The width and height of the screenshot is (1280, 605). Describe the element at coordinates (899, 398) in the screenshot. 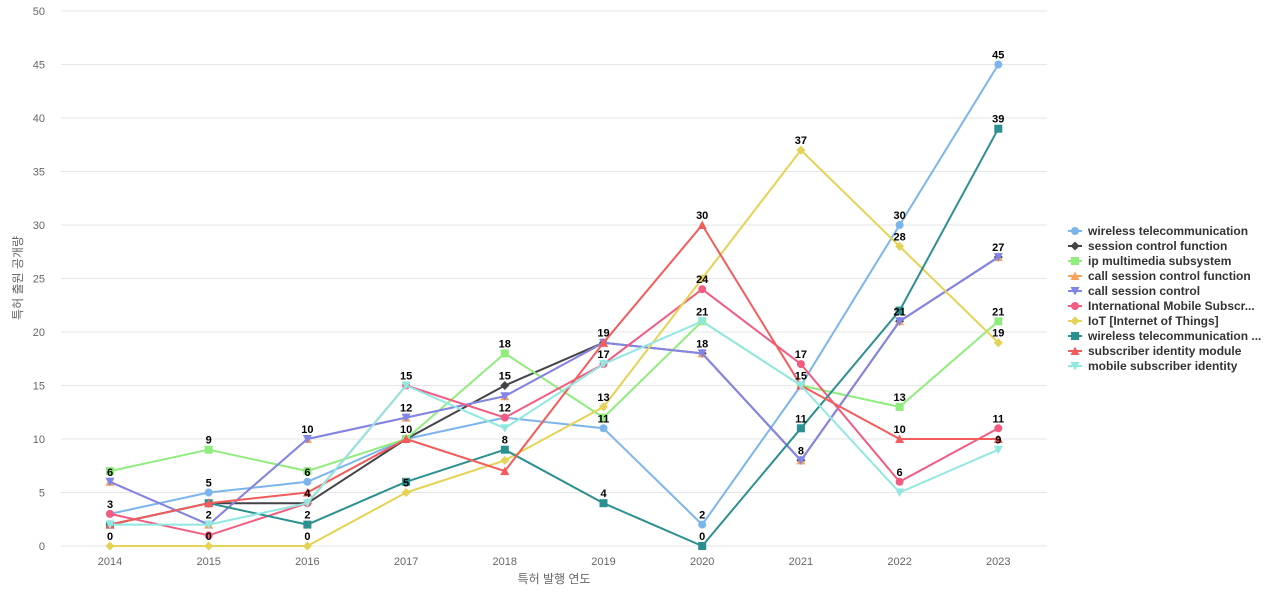

I see `data-label: 13` at that location.